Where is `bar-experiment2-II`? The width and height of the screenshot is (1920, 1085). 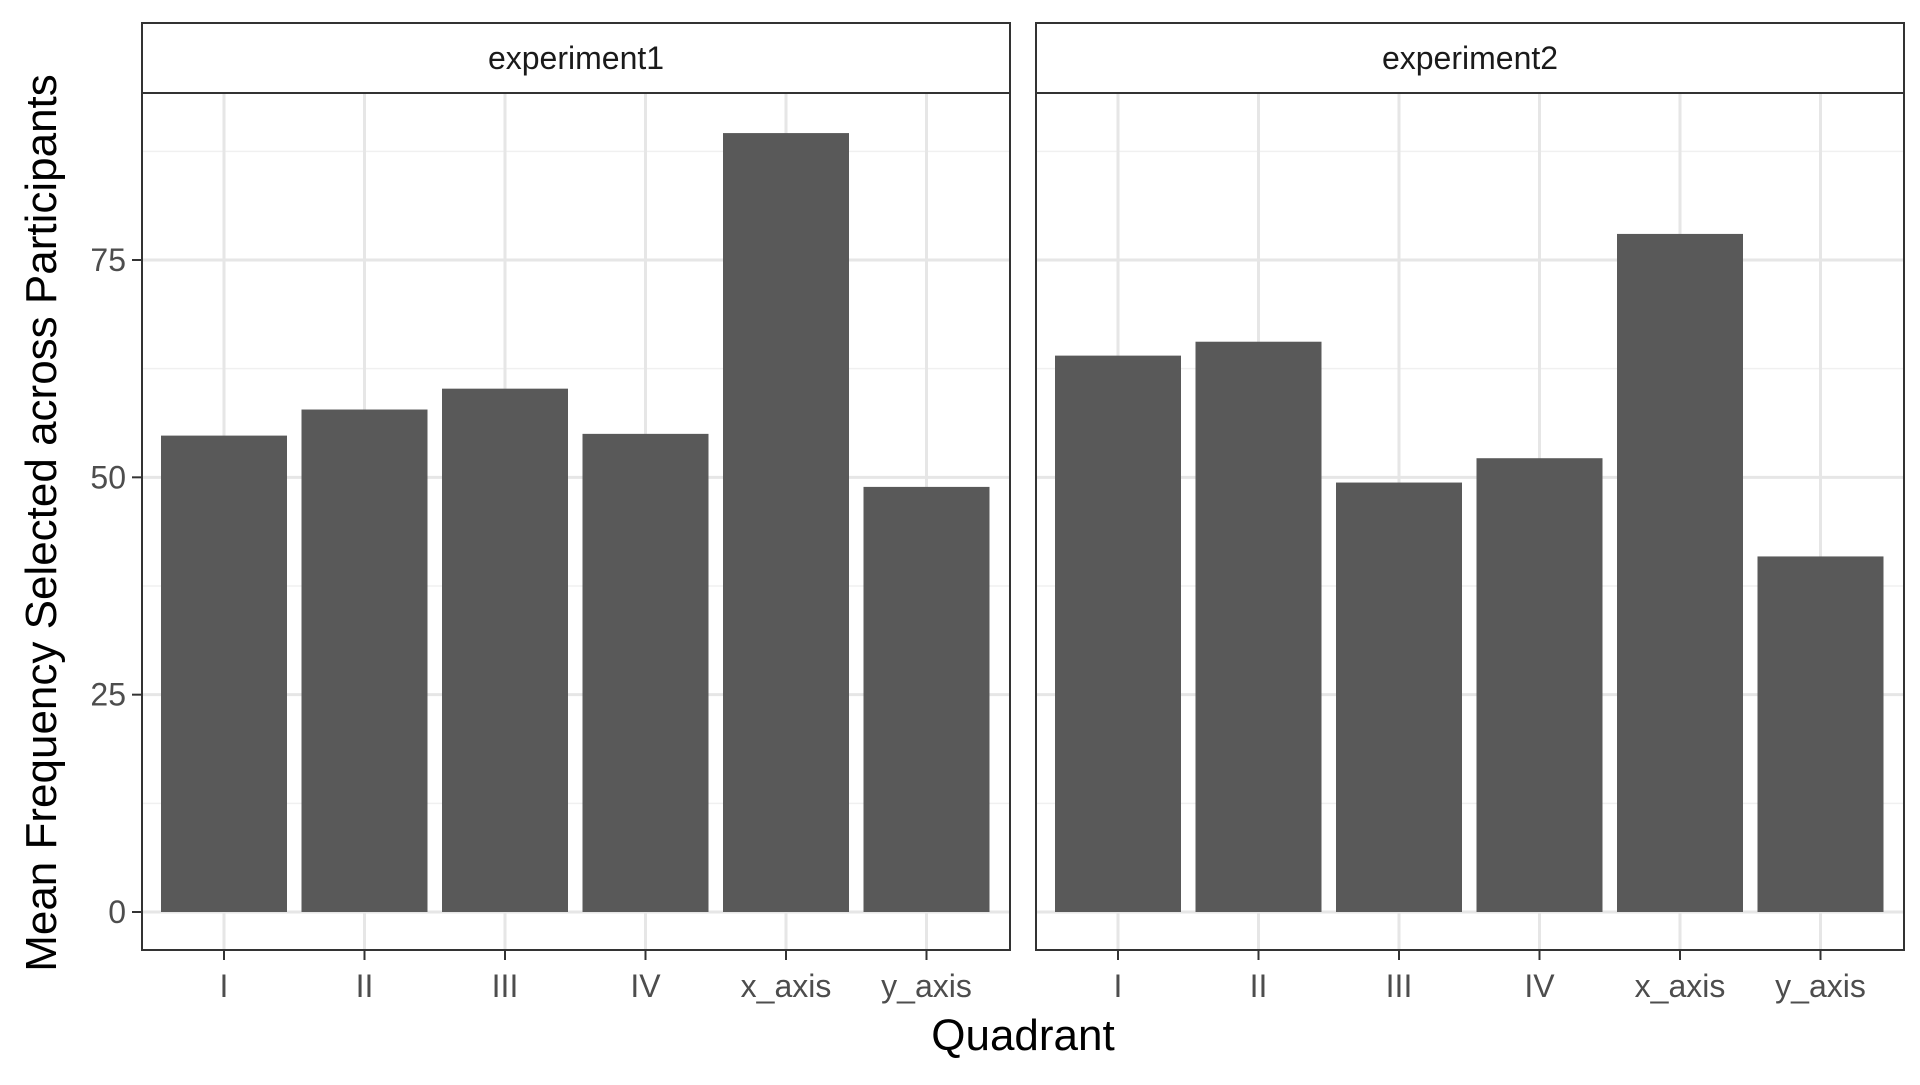
bar-experiment2-II is located at coordinates (1258, 626).